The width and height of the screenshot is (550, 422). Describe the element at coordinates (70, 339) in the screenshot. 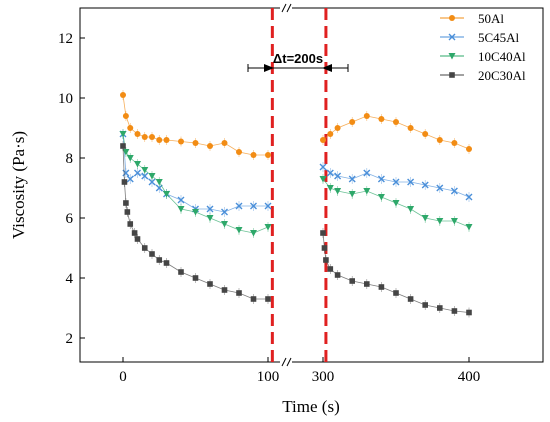

I see `y-tick-label: 2` at that location.